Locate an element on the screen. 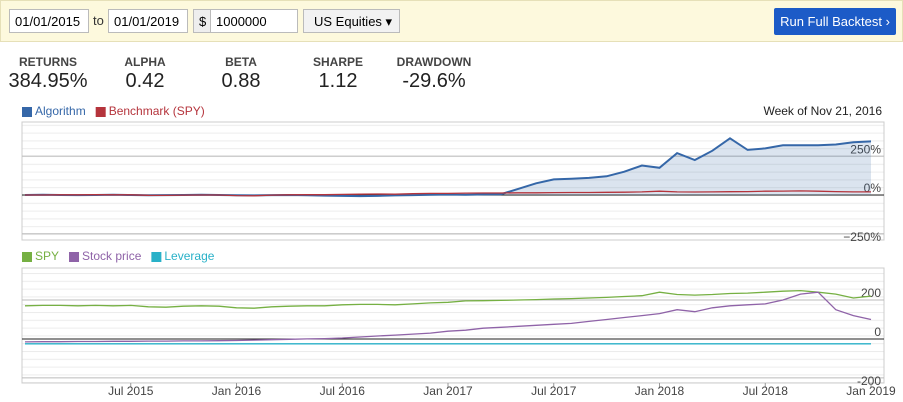 The image size is (903, 402). run-button: Run Full Backtest › is located at coordinates (835, 21).